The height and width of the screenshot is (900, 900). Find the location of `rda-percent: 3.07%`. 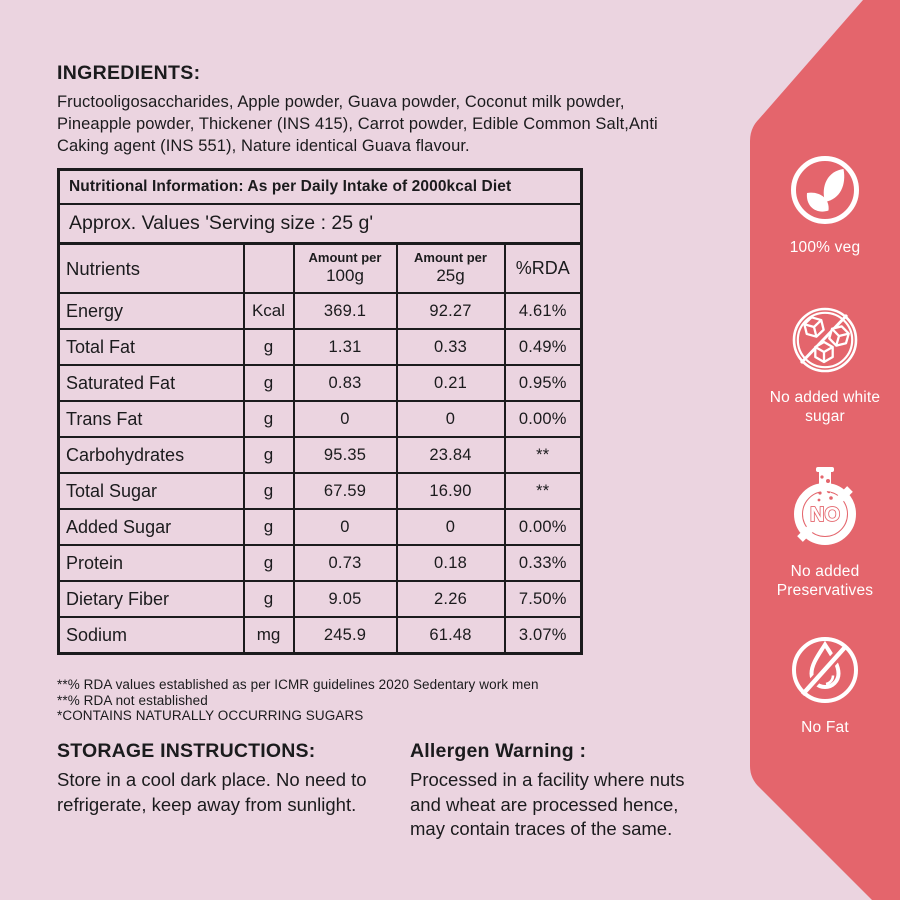

rda-percent: 3.07% is located at coordinates (543, 635).